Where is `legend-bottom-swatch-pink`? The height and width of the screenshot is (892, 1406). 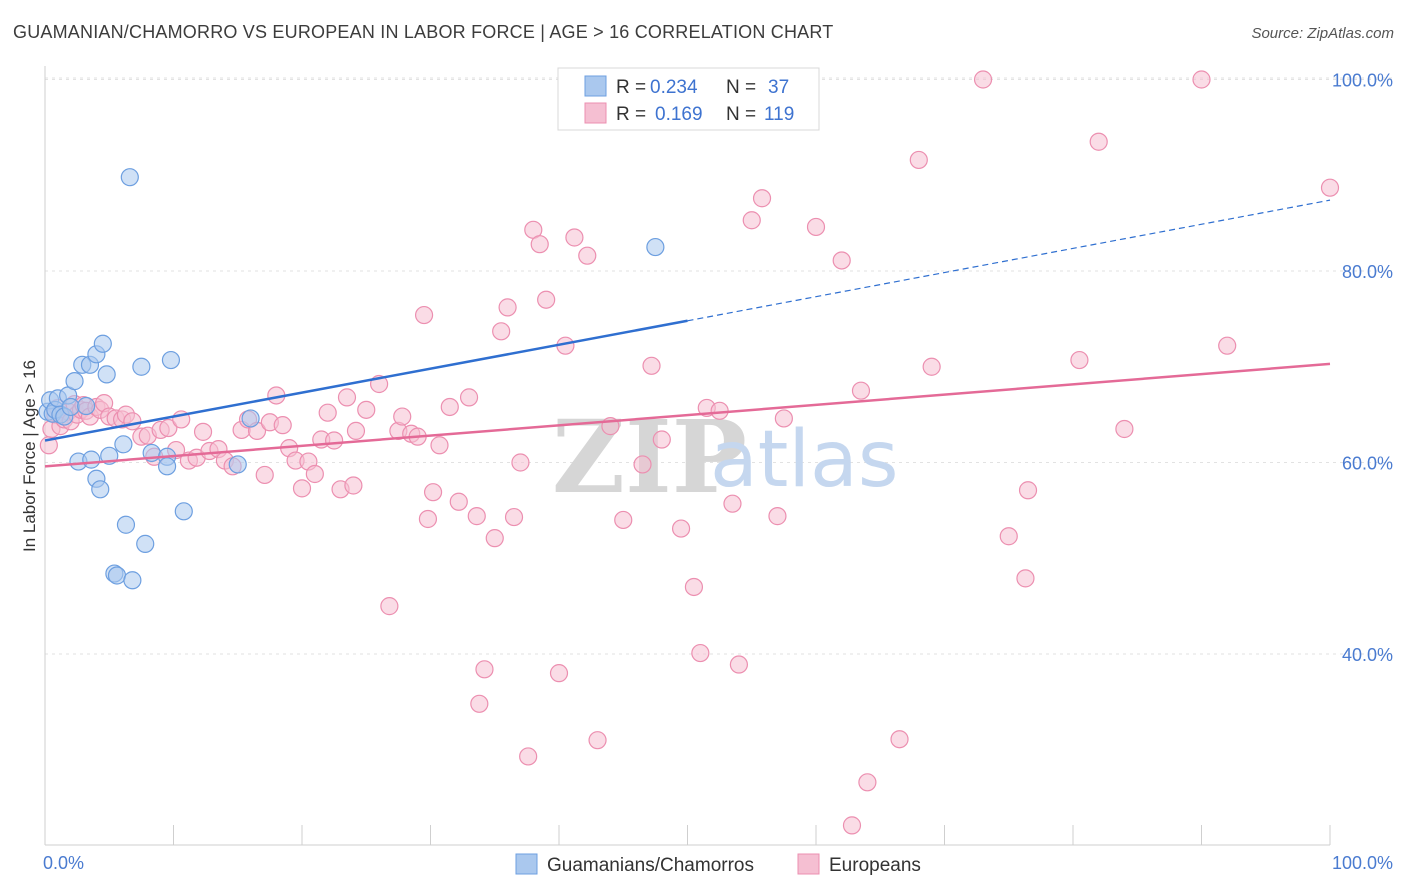 legend-bottom-swatch-pink is located at coordinates (808, 864).